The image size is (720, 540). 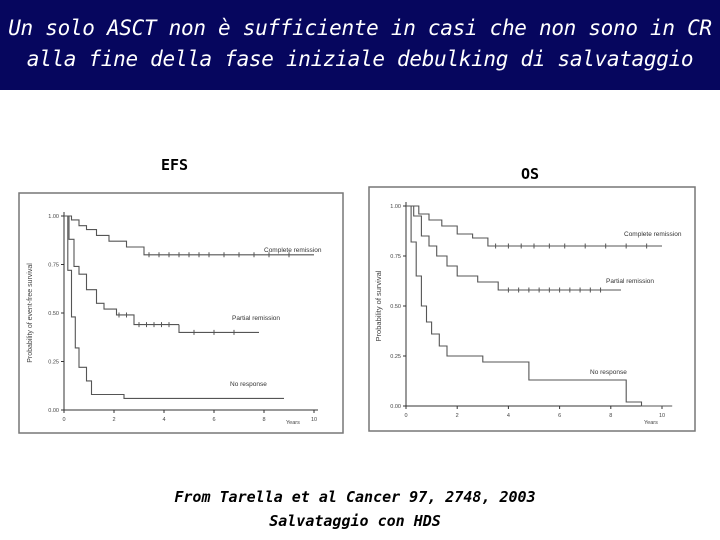 I want to click on os-panel-label: OS, so click(x=530, y=174).